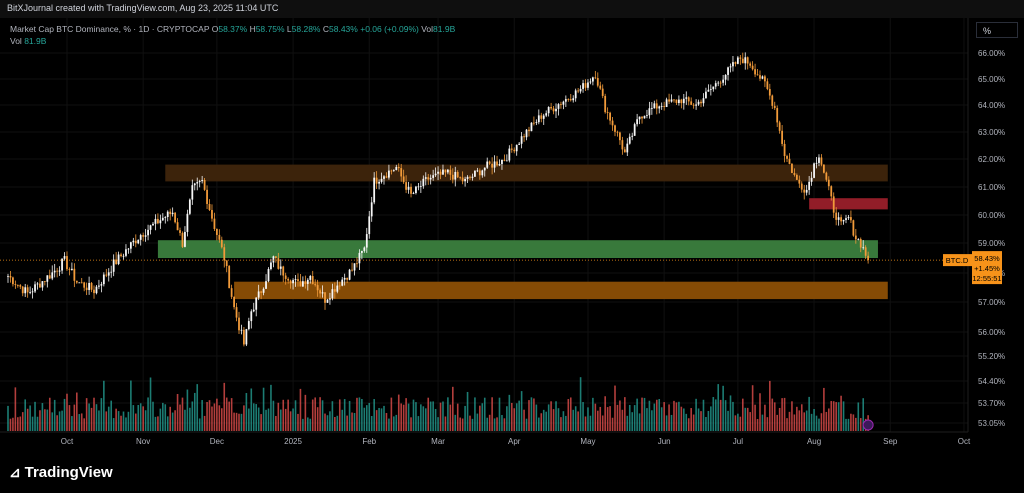 Image resolution: width=1024 pixels, height=493 pixels. Describe the element at coordinates (233, 29) in the screenshot. I see `open-value: 58.37%` at that location.